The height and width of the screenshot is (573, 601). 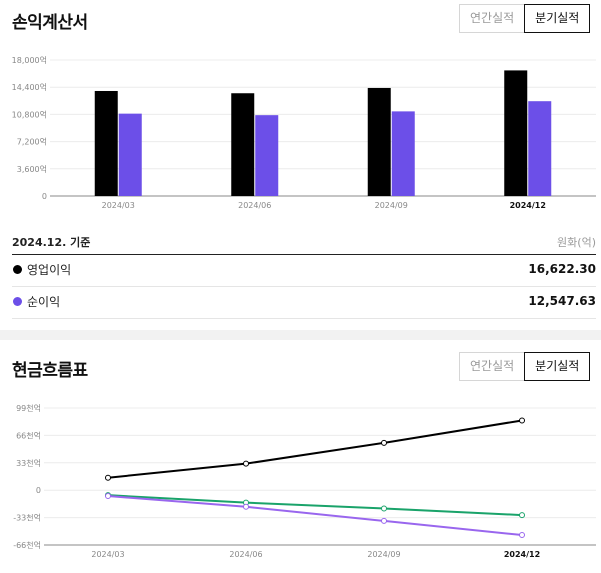 I want to click on operating-profit-row: 영업이익 16,622.30, so click(x=304, y=271).